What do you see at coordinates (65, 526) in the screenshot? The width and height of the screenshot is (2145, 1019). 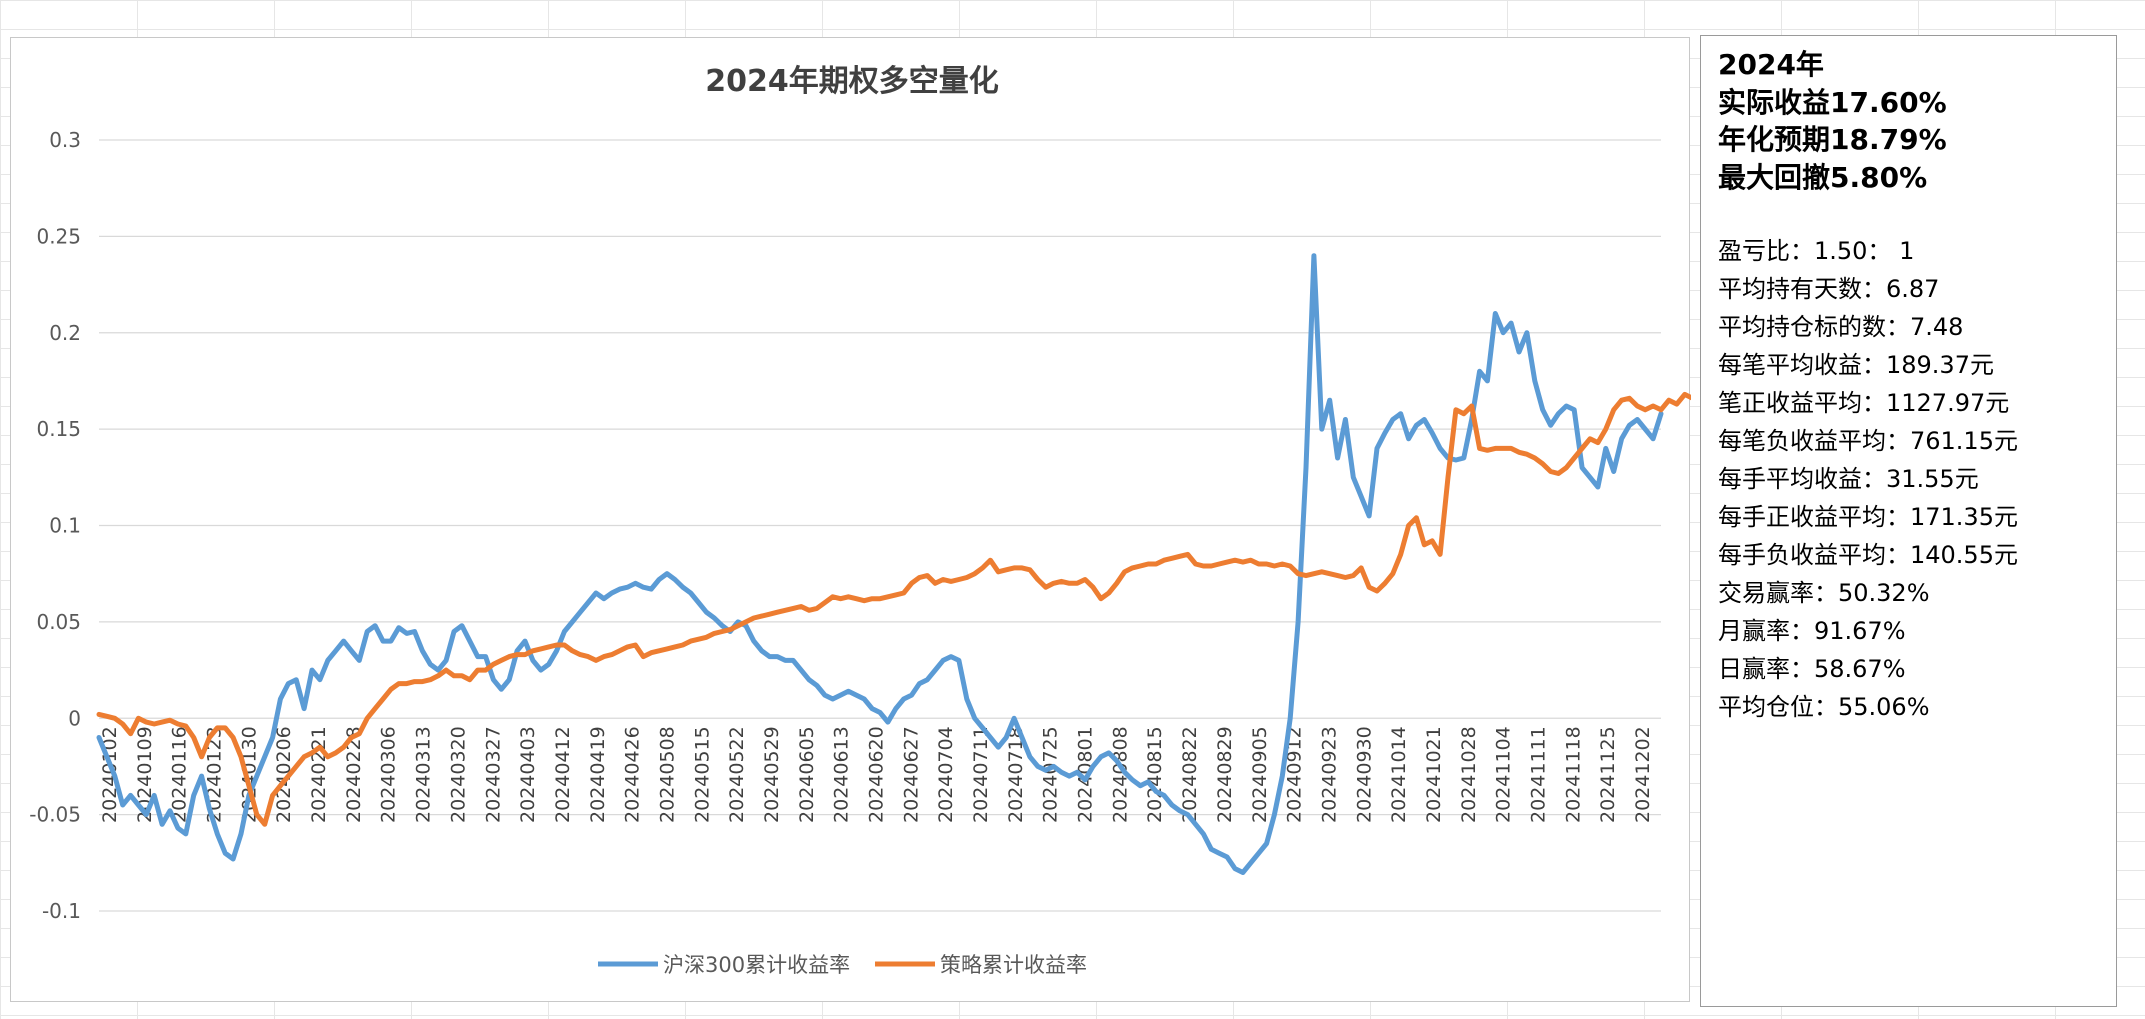 I see `y-tick-label: 0.1` at bounding box center [65, 526].